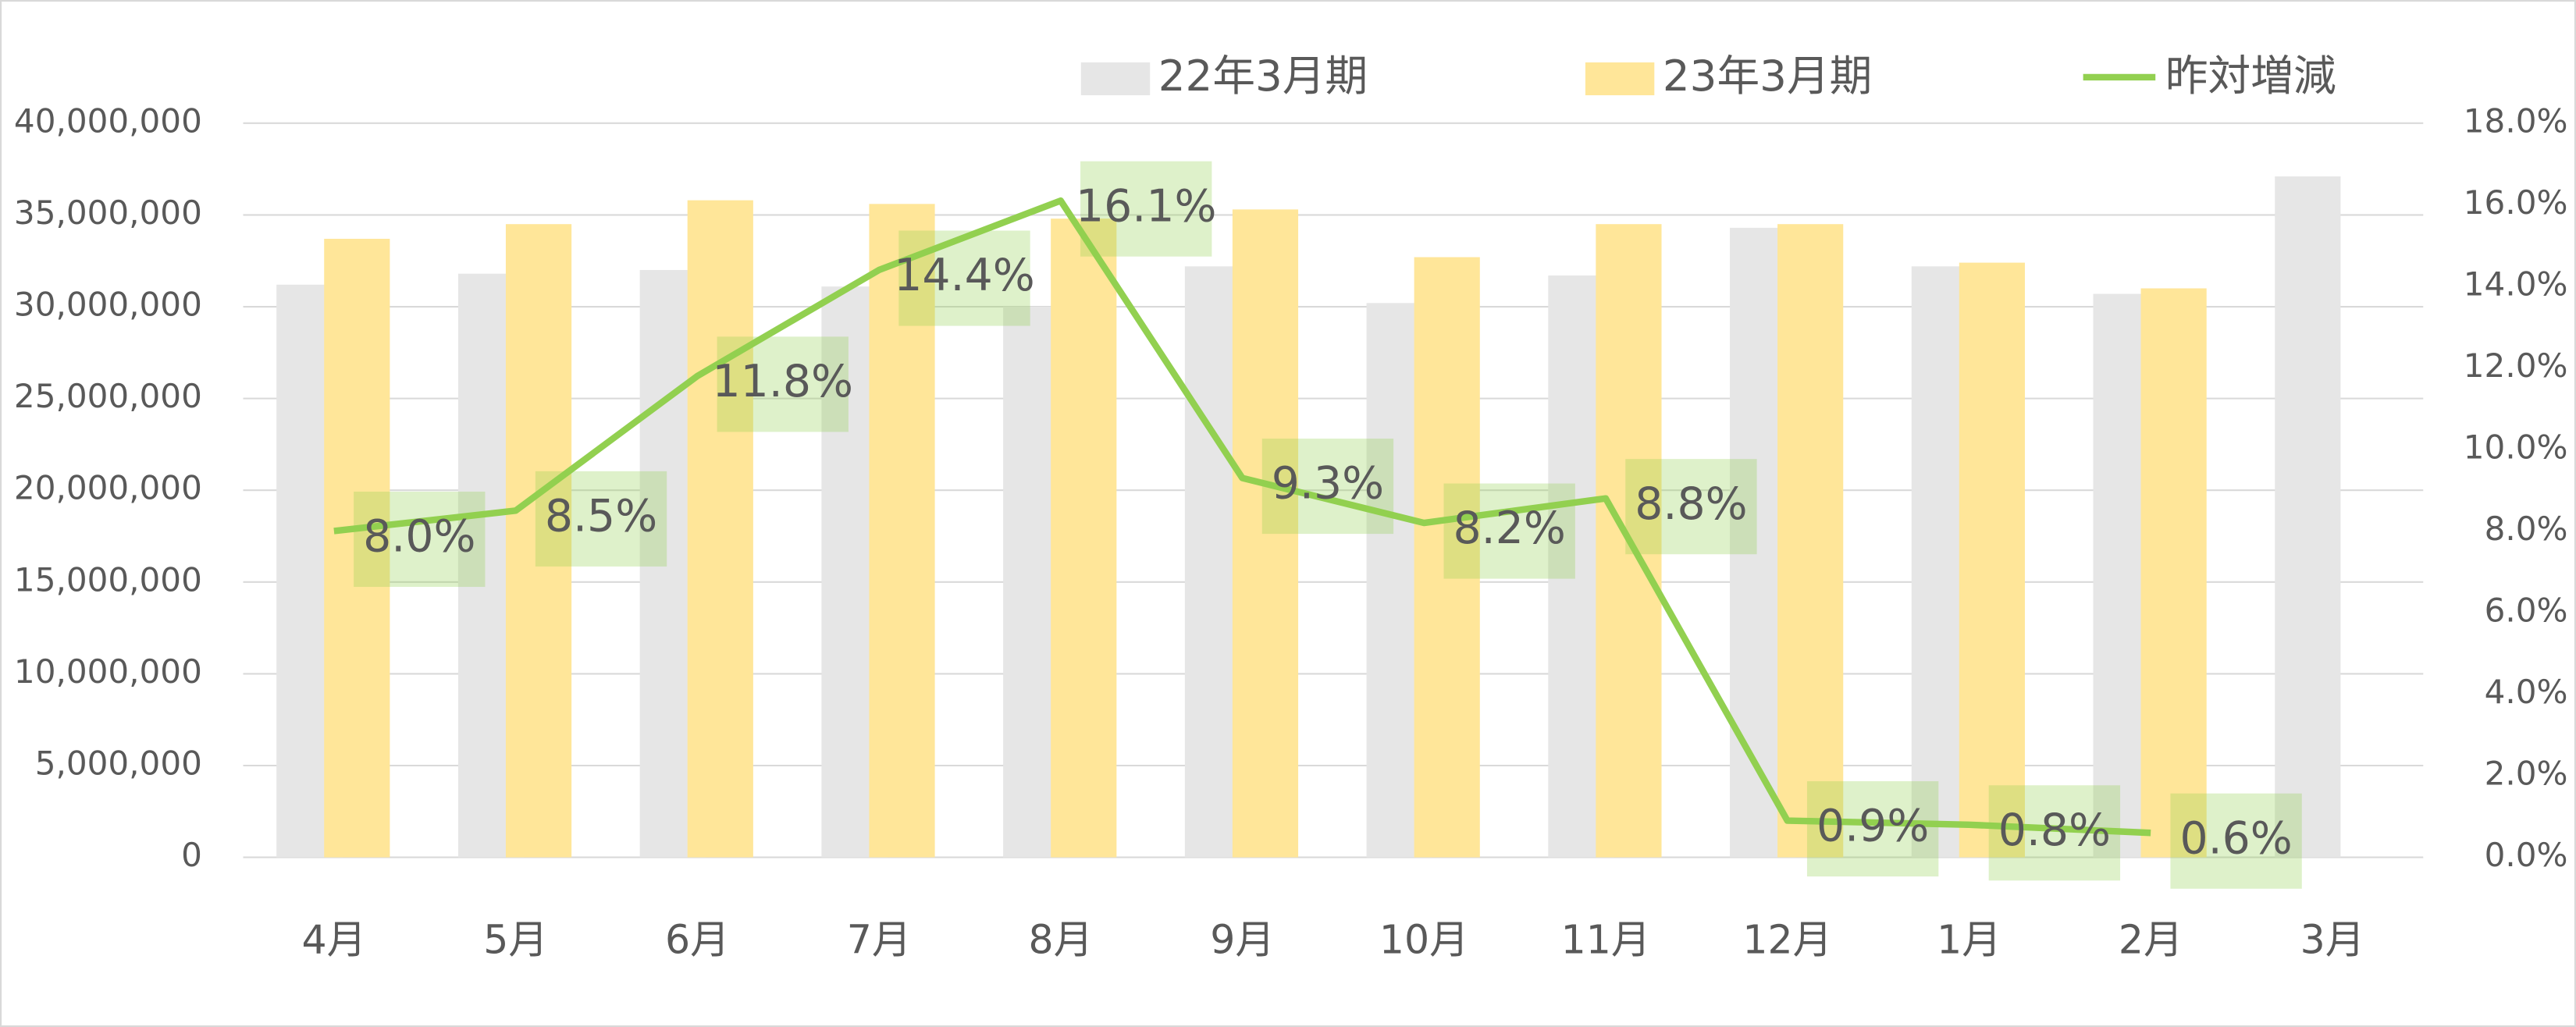 The height and width of the screenshot is (1027, 2576). What do you see at coordinates (108, 213) in the screenshot?
I see `y-tick-label: 35,000,000` at bounding box center [108, 213].